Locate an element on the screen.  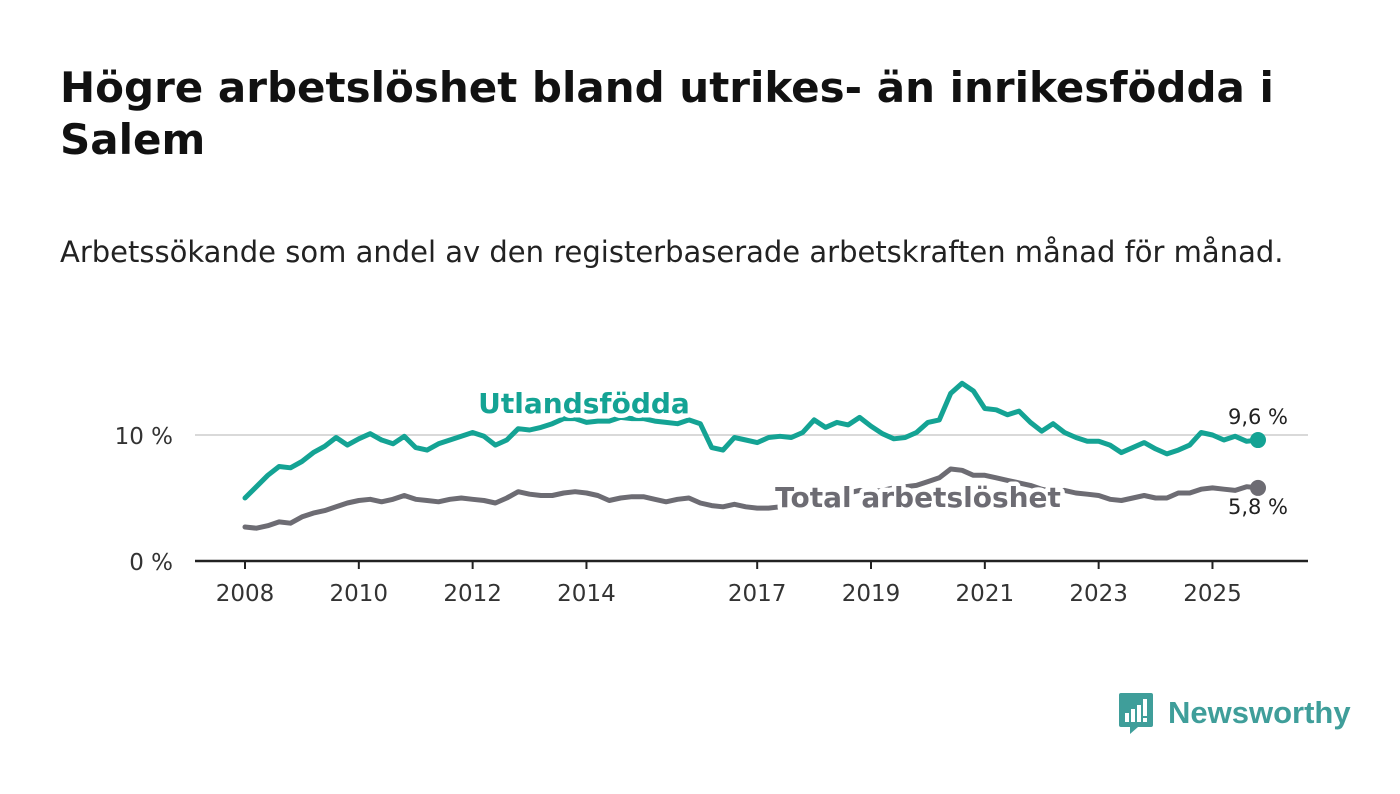
x-tick-label: 2017 is located at coordinates (757, 594).